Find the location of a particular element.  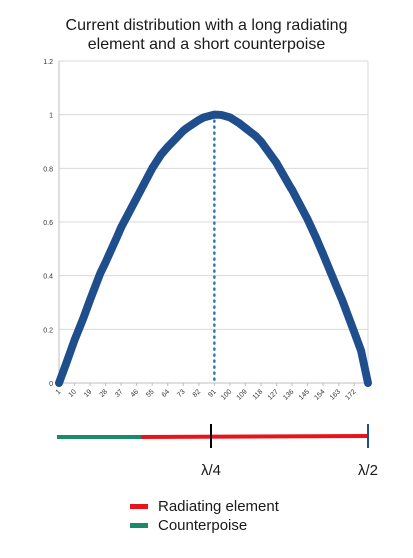

y-tick-label: 0.2 is located at coordinates (48, 330).